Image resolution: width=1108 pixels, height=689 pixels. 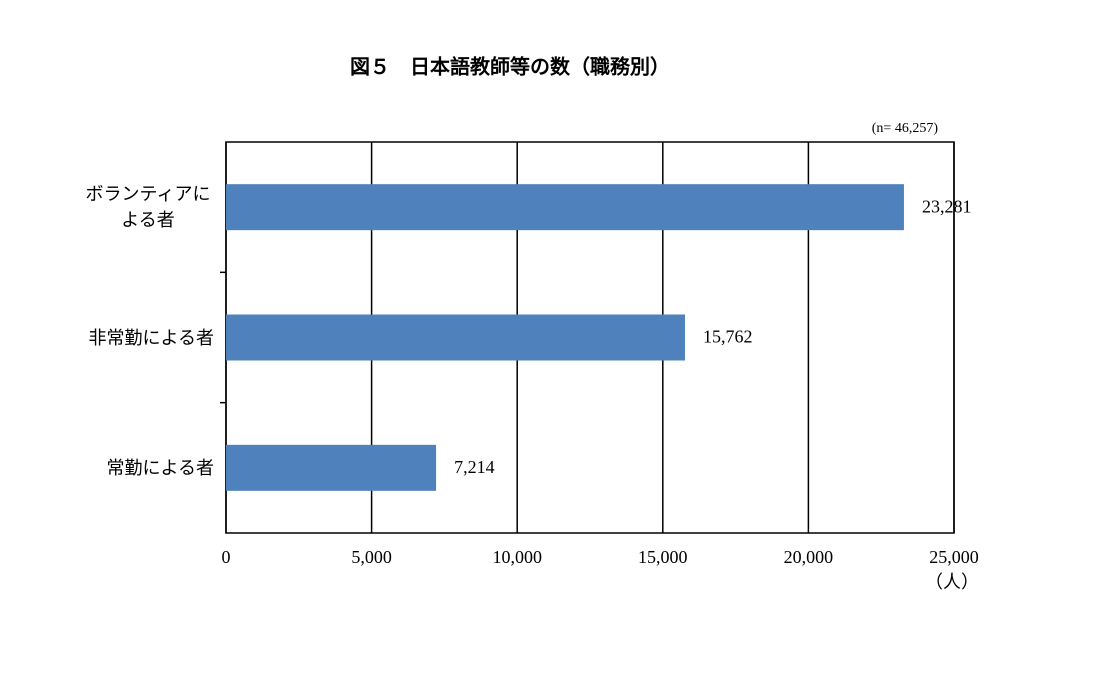 What do you see at coordinates (947, 206) in the screenshot?
I see `value-label: 23,281` at bounding box center [947, 206].